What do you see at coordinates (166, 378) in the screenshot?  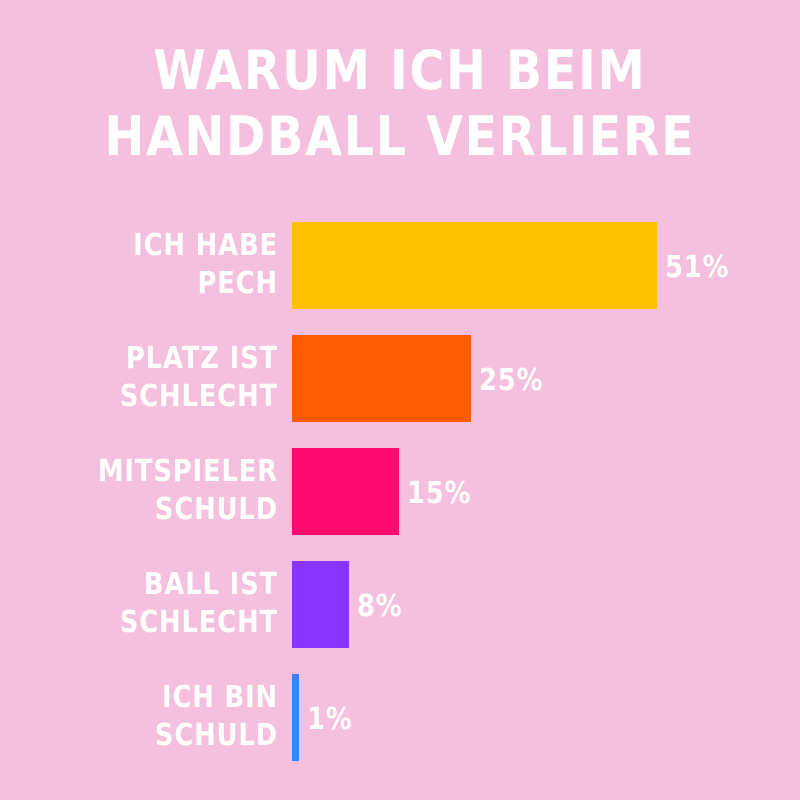 I see `category-label: PLATZ IST SCHLECHT` at bounding box center [166, 378].